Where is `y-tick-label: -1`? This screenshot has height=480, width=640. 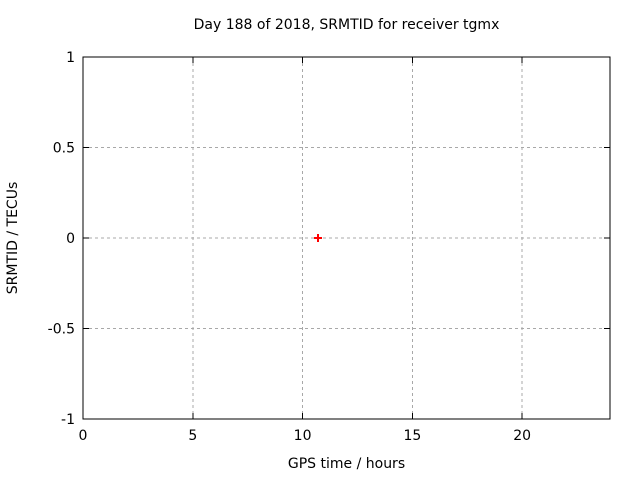
y-tick-label: -1 is located at coordinates (68, 420).